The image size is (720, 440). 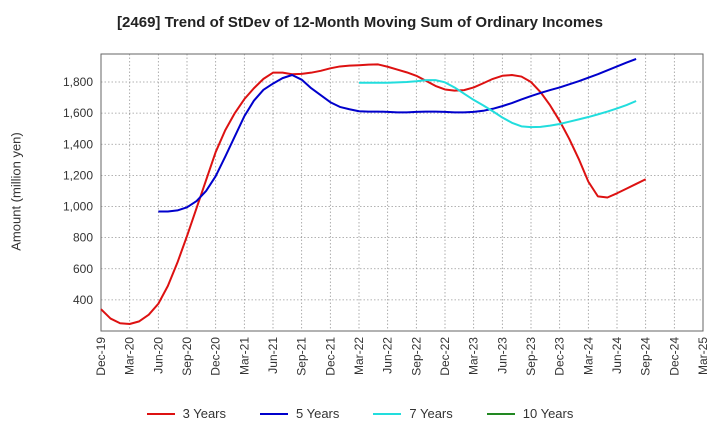 What do you see at coordinates (318, 413) in the screenshot?
I see `legend-label: 5 Years` at bounding box center [318, 413].